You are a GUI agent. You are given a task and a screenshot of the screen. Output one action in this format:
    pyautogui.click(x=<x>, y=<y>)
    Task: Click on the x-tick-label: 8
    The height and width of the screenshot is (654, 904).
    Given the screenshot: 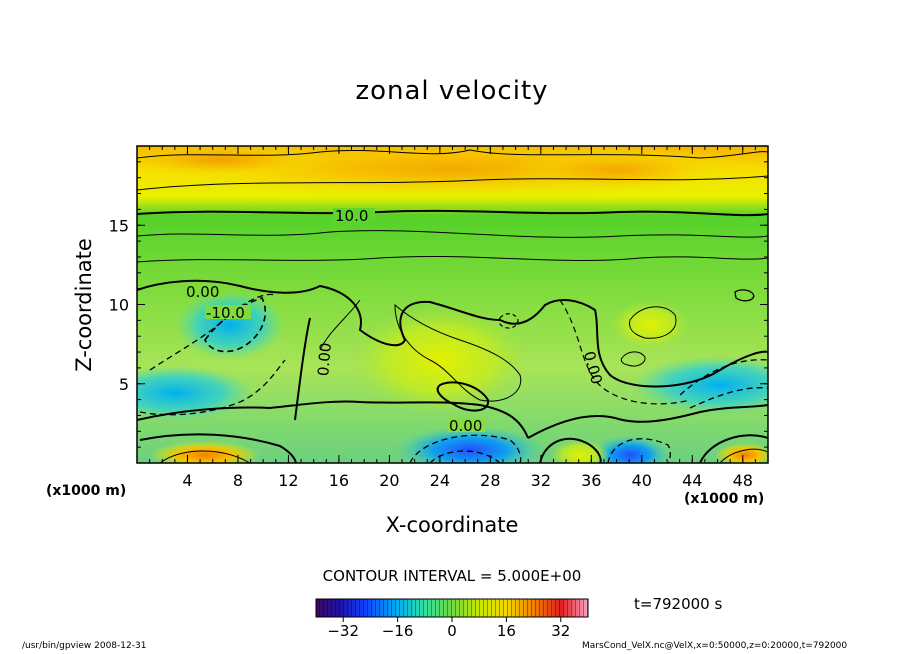 What is the action you would take?
    pyautogui.click(x=238, y=480)
    